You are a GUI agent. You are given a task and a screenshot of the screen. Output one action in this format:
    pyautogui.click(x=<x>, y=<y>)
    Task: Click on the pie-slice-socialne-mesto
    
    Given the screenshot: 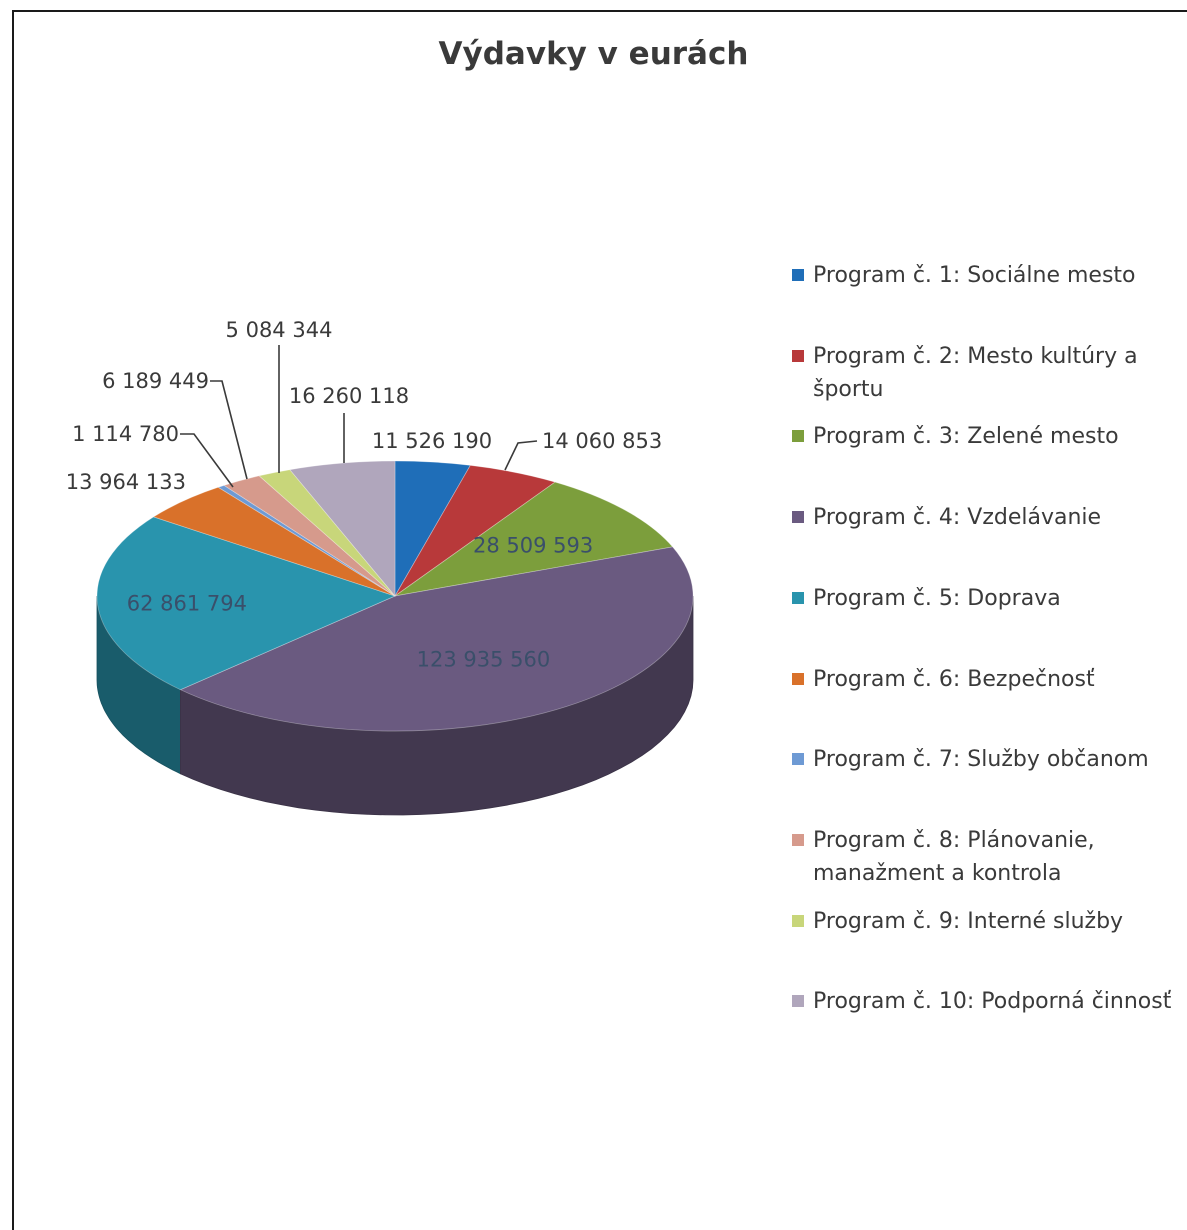 What is the action you would take?
    pyautogui.click(x=432, y=529)
    